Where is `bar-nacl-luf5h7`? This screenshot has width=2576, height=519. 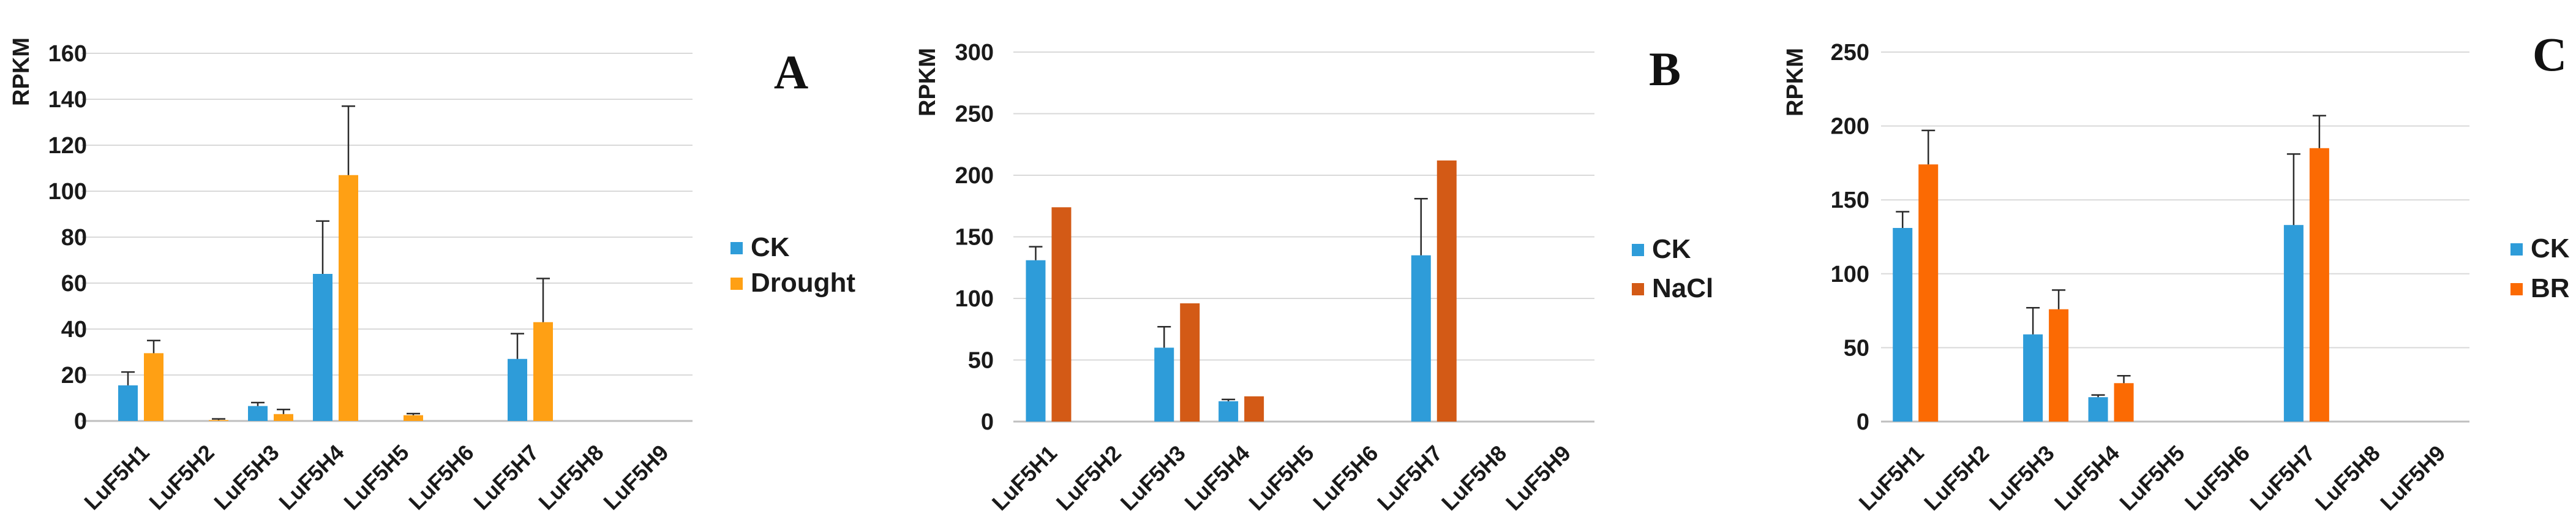
bar-nacl-luf5h7 is located at coordinates (1446, 291).